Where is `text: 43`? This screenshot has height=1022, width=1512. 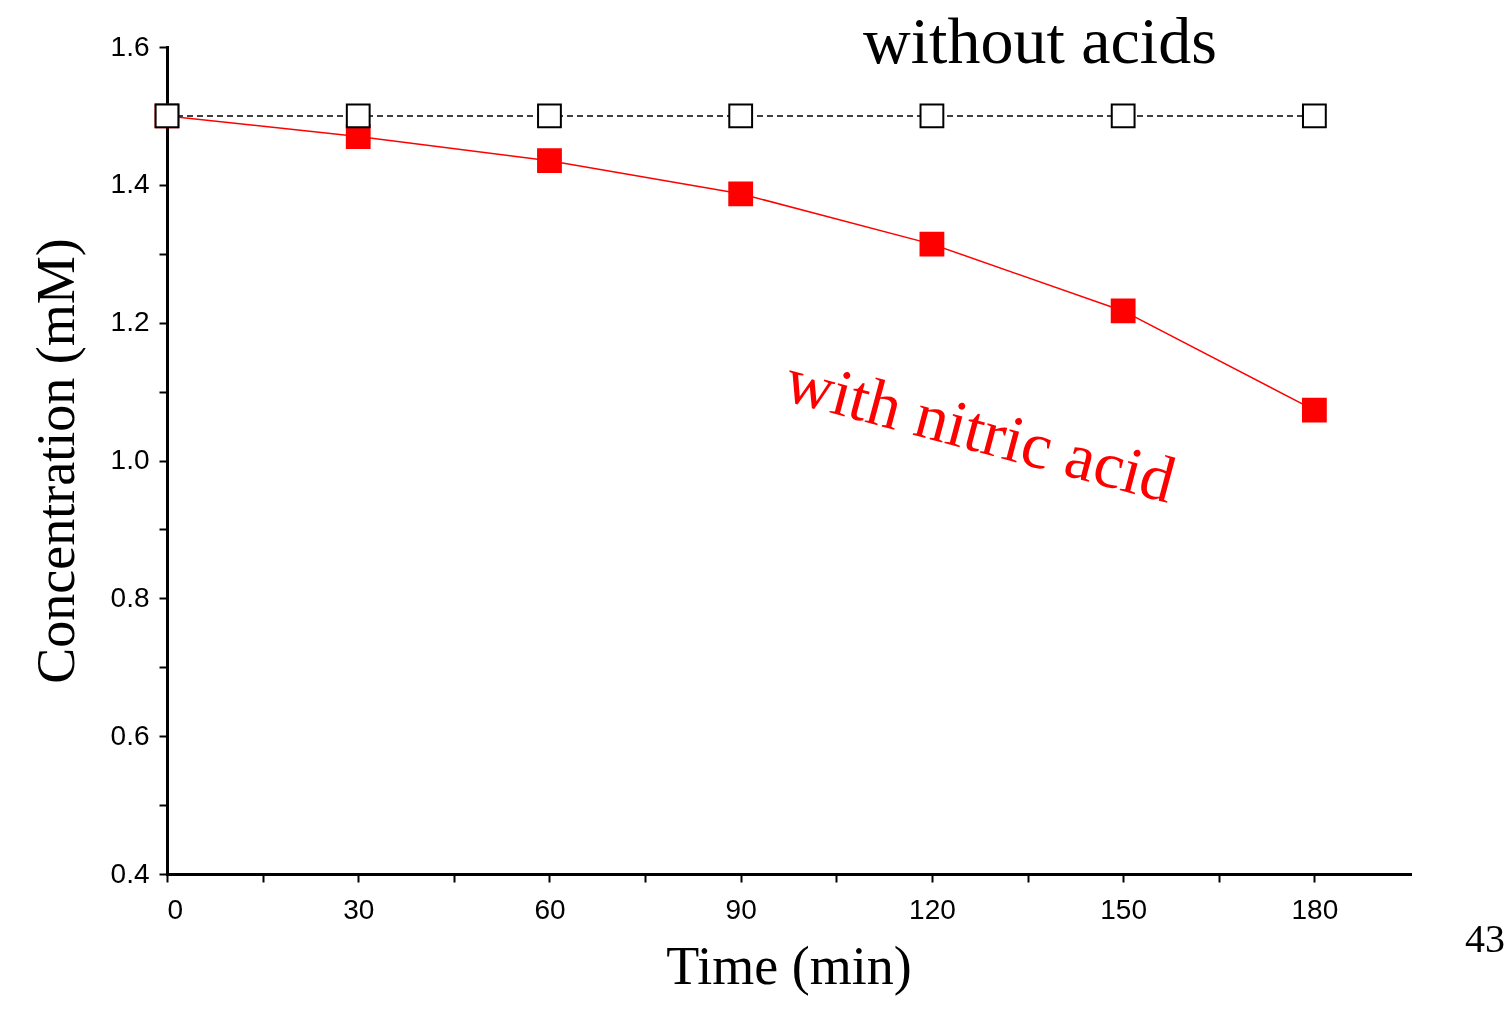
text: 43 is located at coordinates (1485, 938).